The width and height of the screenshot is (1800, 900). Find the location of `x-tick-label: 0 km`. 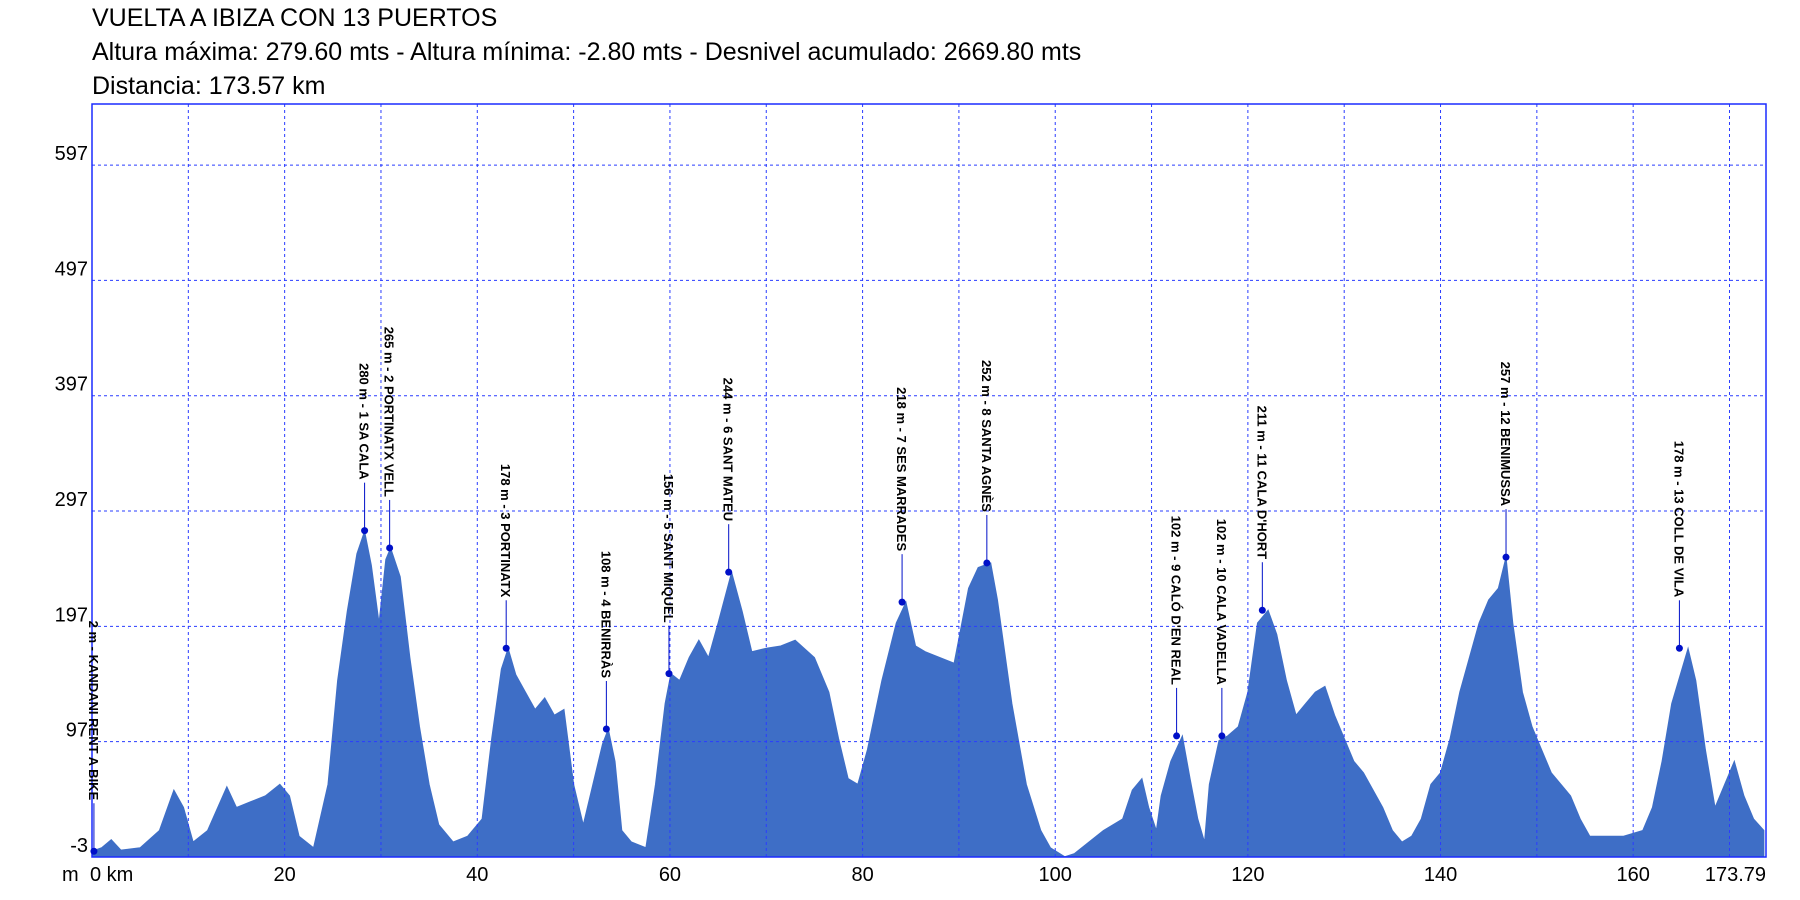

x-tick-label: 0 km is located at coordinates (111, 875).